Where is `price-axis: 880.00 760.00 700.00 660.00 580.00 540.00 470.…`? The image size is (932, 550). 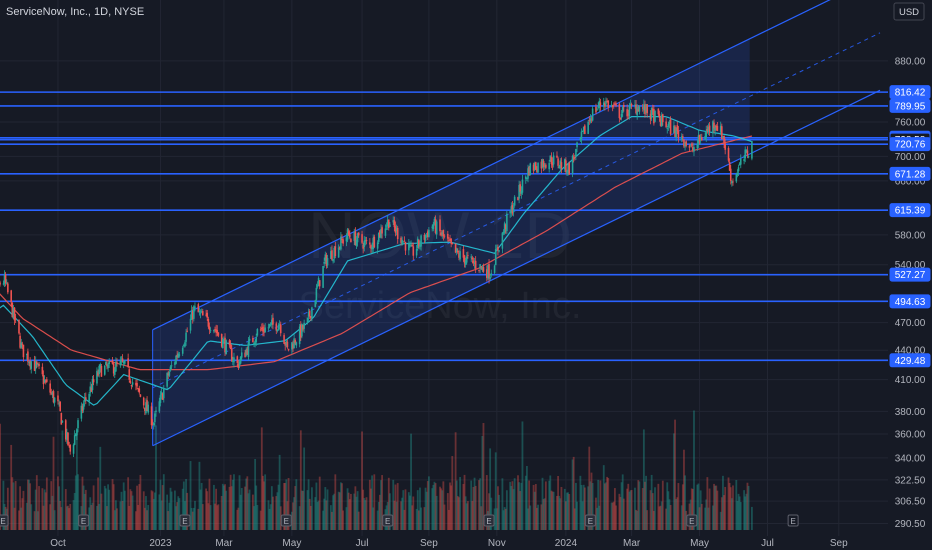 price-axis: 880.00 760.00 700.00 660.00 580.00 540.00 470.… is located at coordinates (910, 293).